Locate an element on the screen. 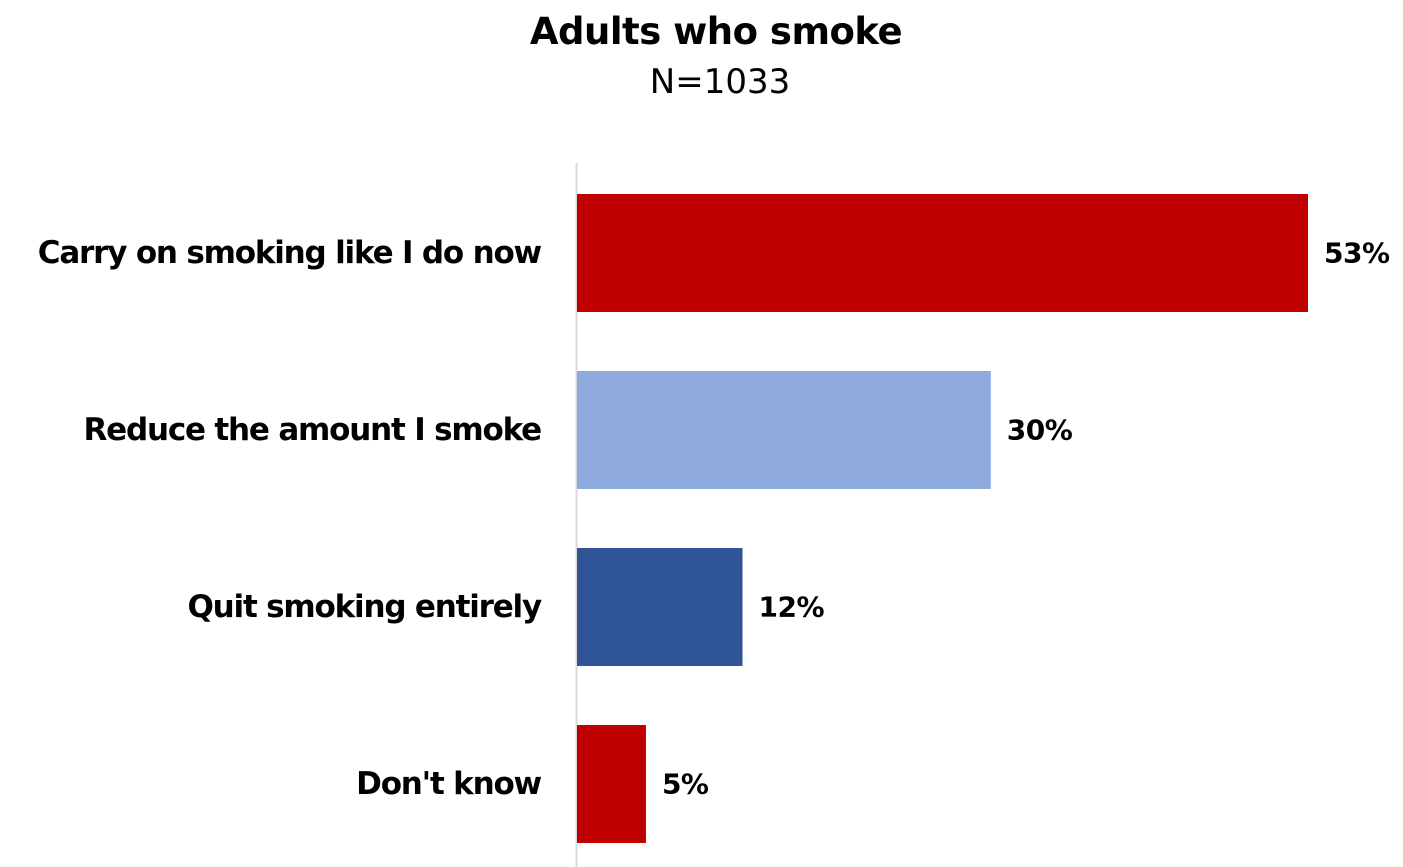 The image size is (1403, 867). category-label: Quit smoking entirely is located at coordinates (365, 607).